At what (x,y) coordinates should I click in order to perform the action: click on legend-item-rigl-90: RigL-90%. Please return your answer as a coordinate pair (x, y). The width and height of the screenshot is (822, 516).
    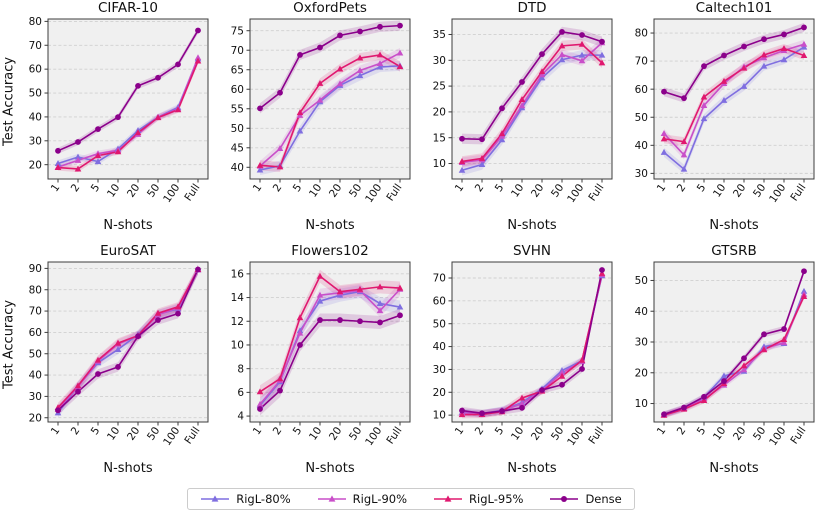
    Looking at the image, I should click on (362, 499).